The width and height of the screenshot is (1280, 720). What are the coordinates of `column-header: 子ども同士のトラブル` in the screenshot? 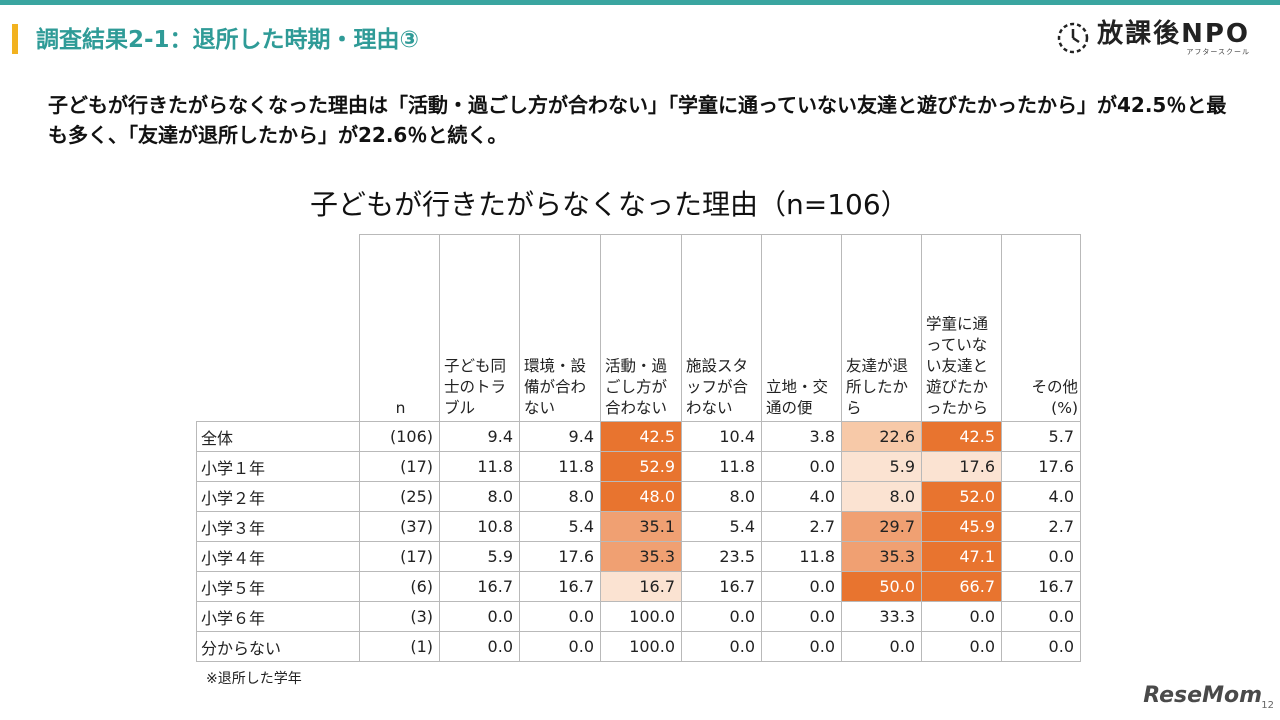 It's located at (479, 328).